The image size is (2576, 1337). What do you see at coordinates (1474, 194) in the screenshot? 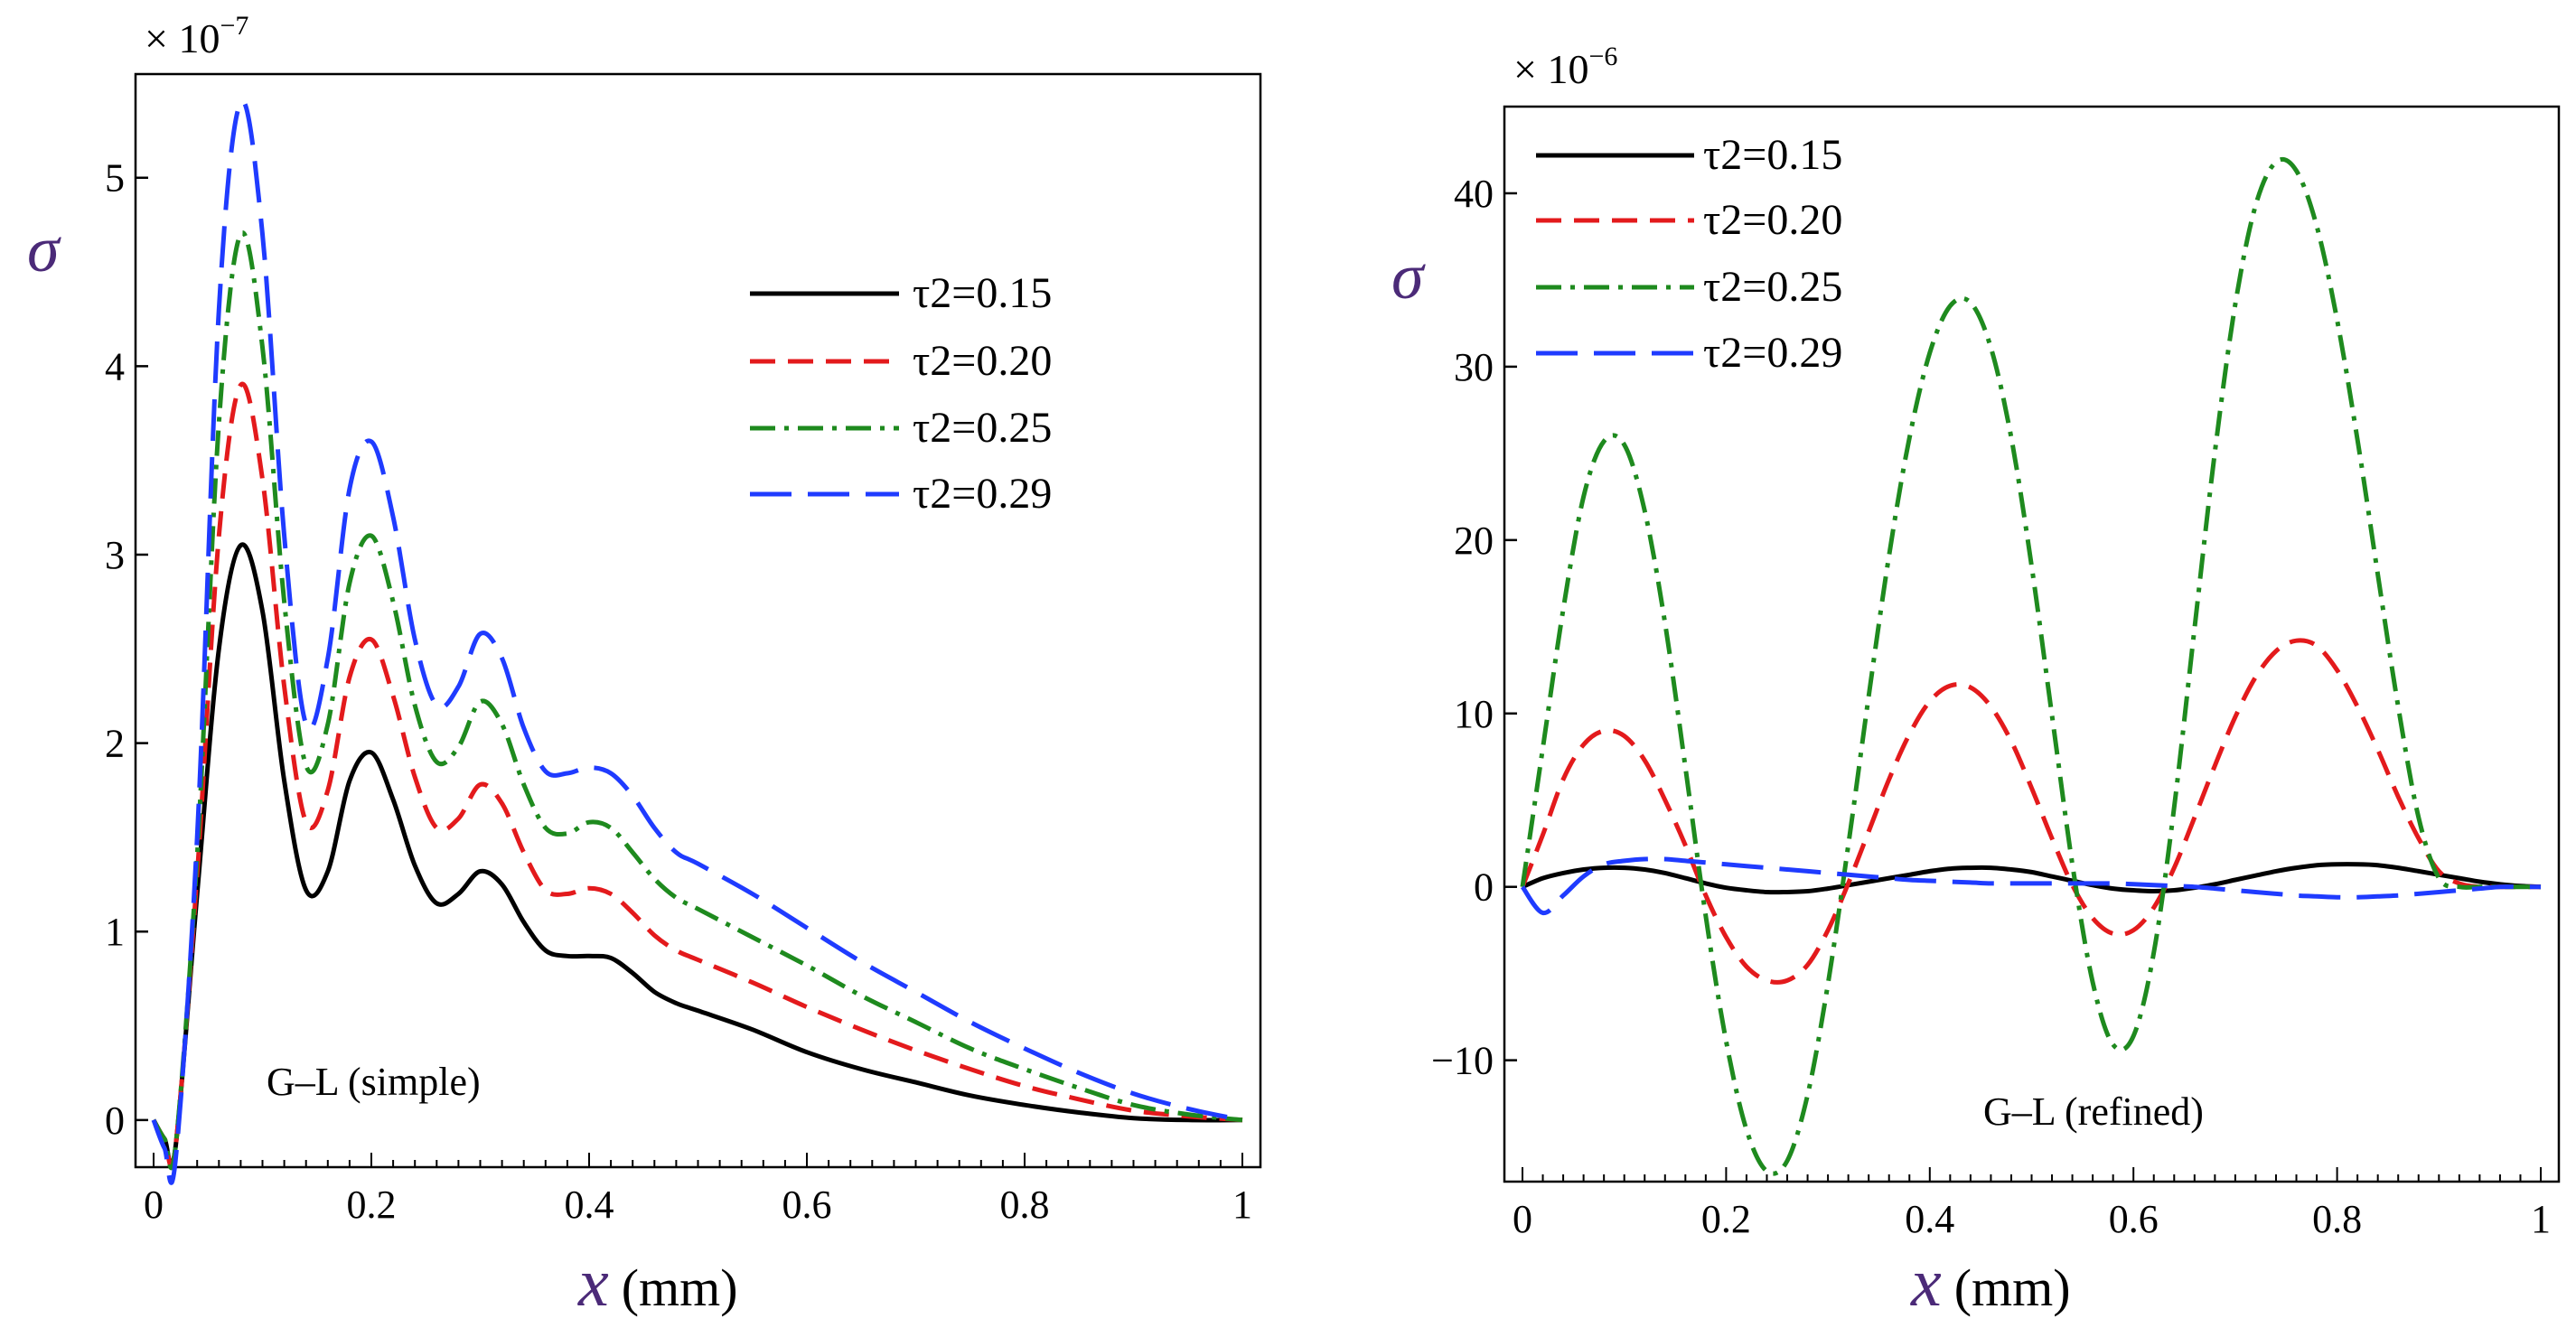
I see `right-ytick-label: 40` at bounding box center [1474, 194].